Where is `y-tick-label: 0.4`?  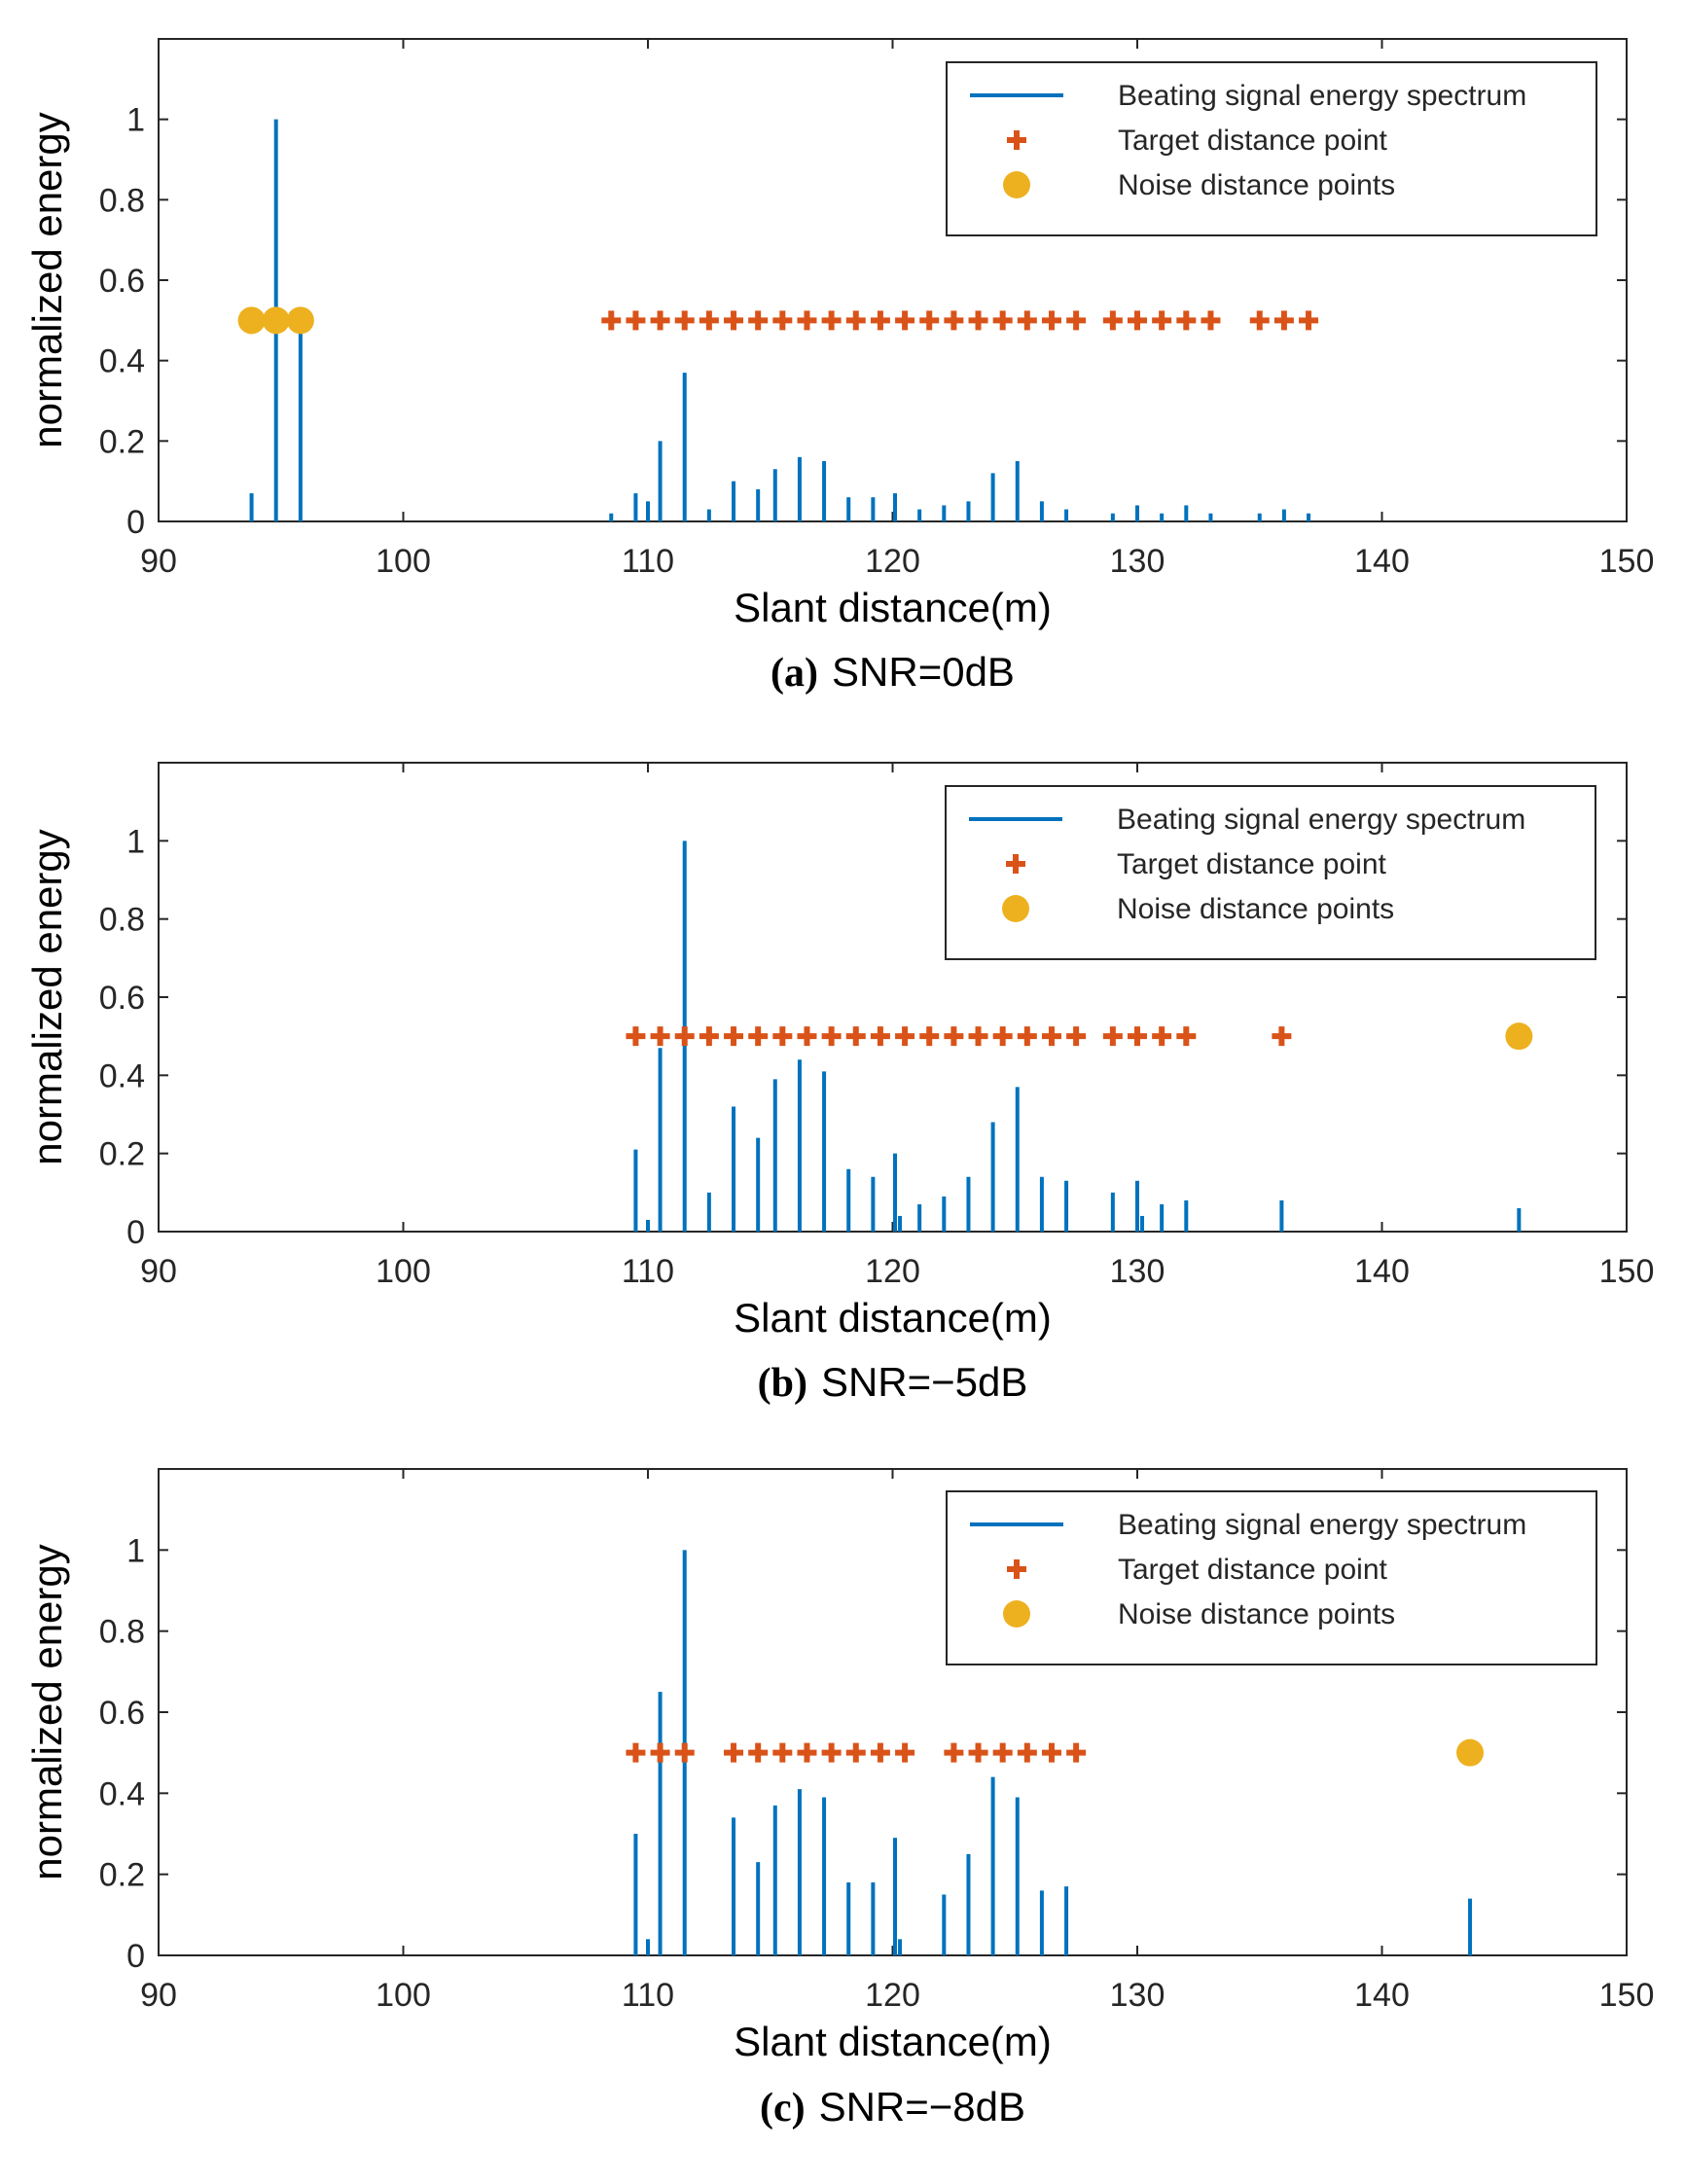 y-tick-label: 0.4 is located at coordinates (122, 1793).